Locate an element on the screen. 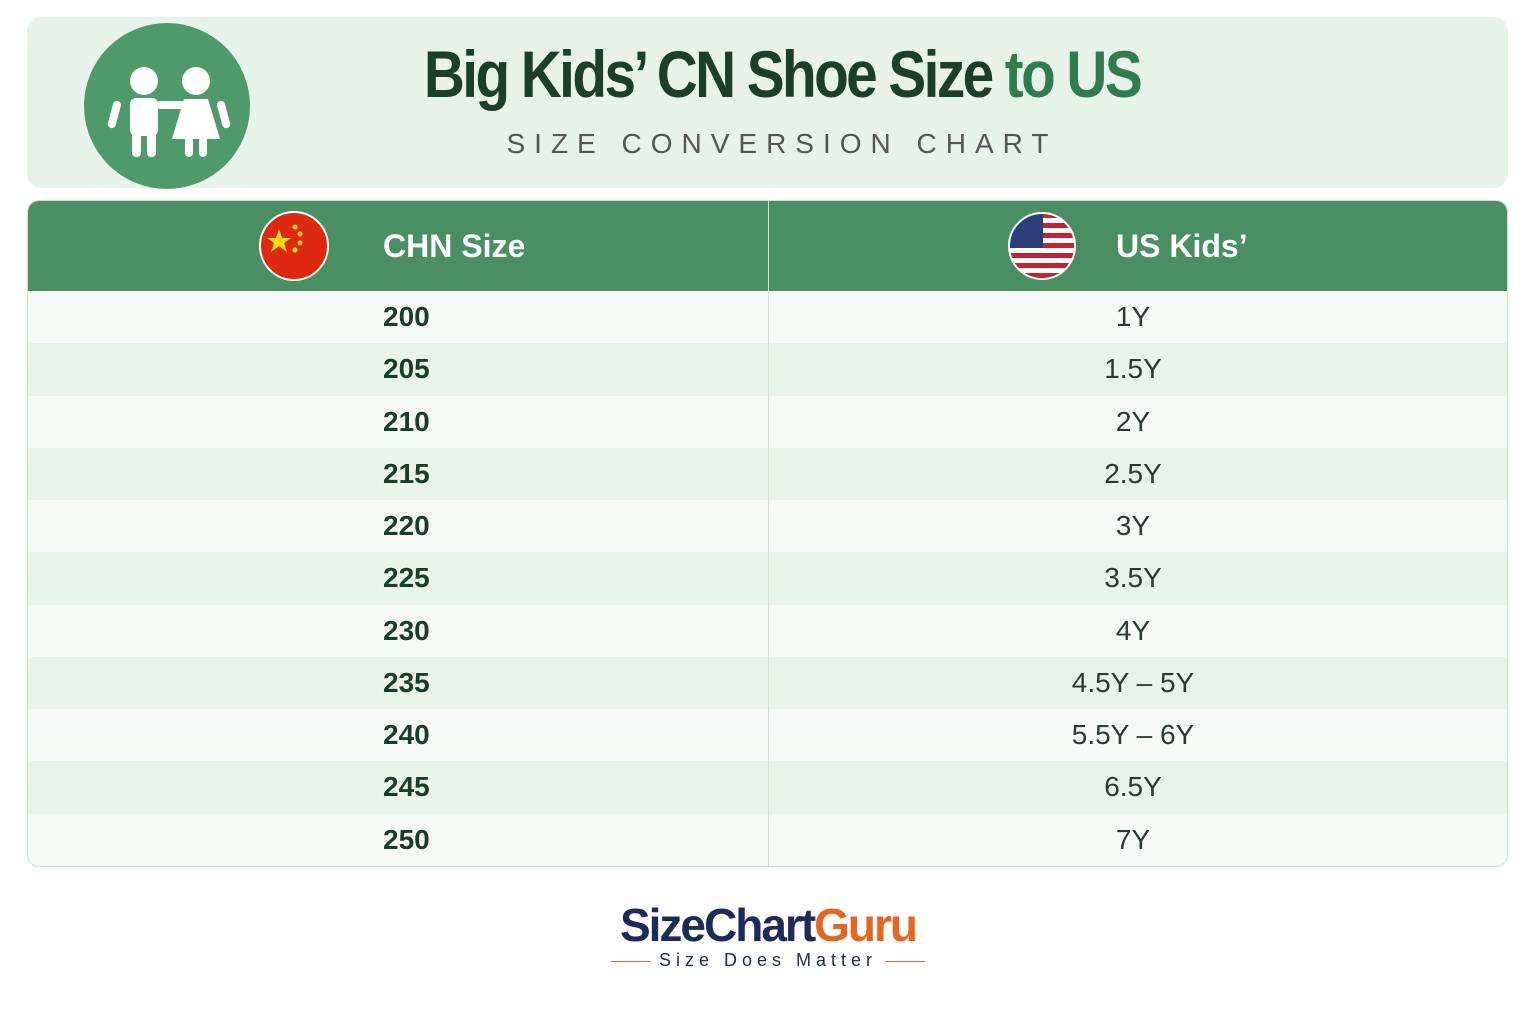  table-cell: 215 is located at coordinates (406, 473).